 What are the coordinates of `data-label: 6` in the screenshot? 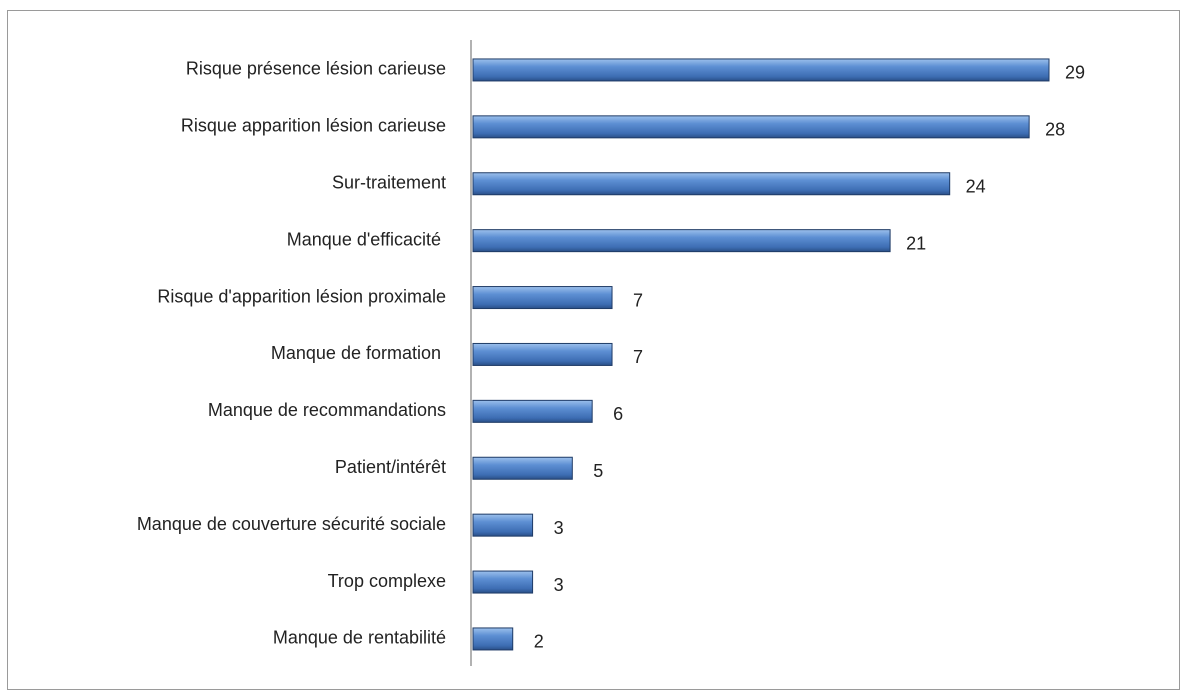 It's located at (618, 414).